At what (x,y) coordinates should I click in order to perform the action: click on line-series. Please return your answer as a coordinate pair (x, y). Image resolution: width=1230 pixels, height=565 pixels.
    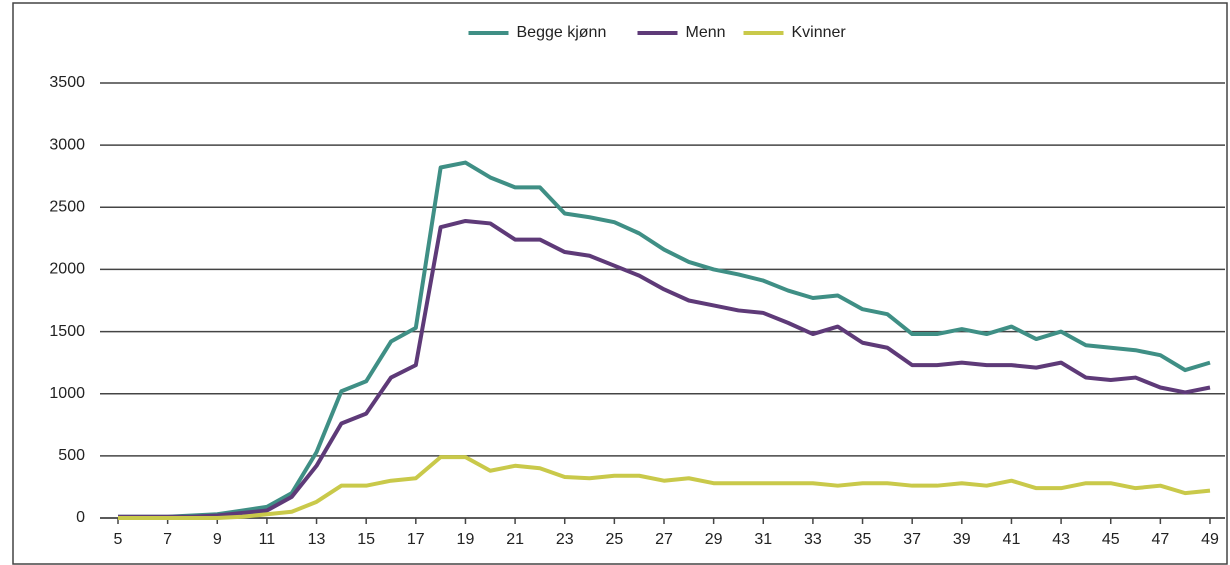
    Looking at the image, I should click on (664, 487).